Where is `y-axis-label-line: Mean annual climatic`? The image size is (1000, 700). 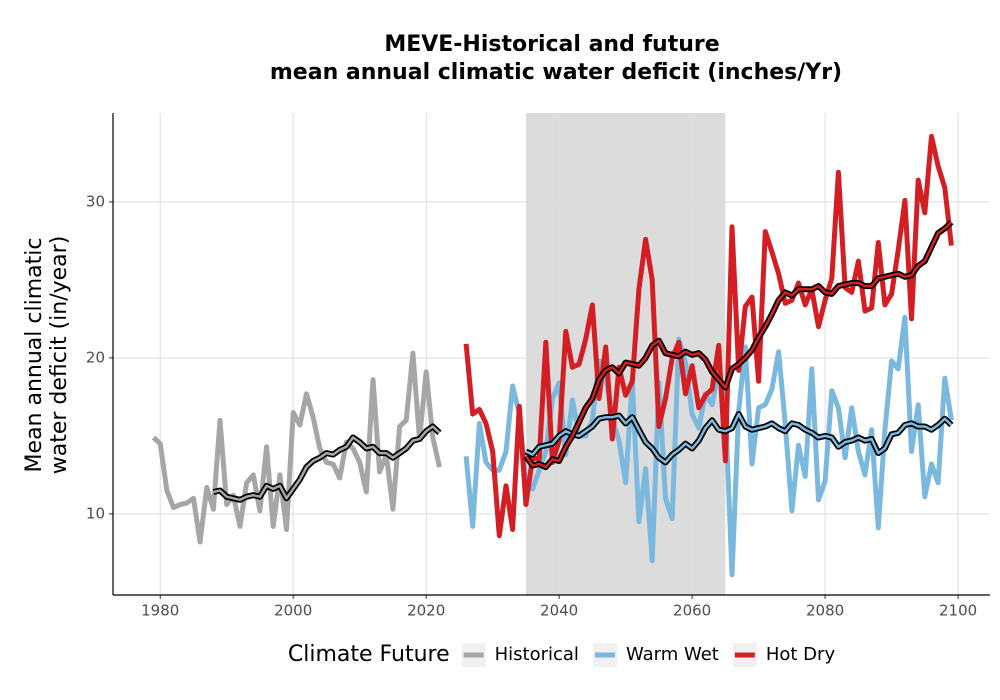
y-axis-label-line: Mean annual climatic is located at coordinates (34, 355).